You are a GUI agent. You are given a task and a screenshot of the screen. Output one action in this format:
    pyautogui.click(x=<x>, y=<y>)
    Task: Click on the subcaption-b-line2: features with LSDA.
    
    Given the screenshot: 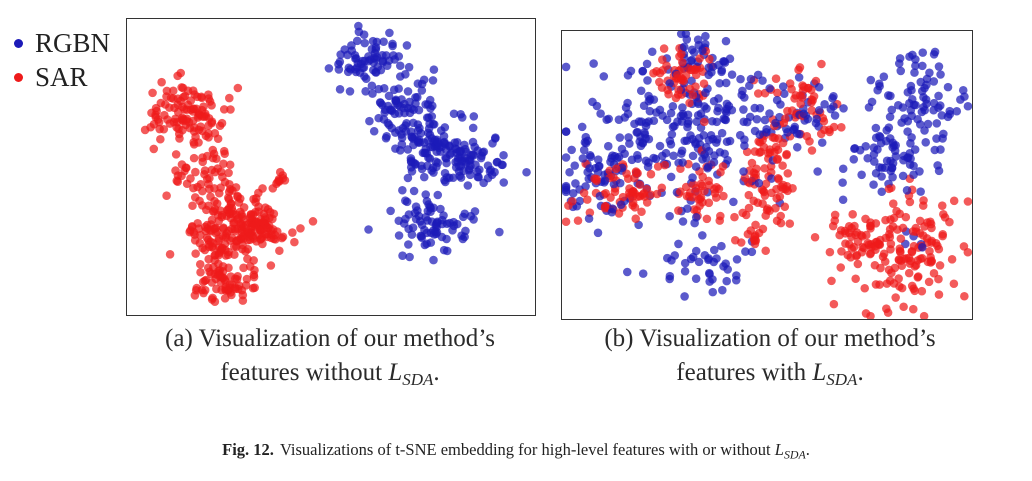 What is the action you would take?
    pyautogui.click(x=770, y=376)
    